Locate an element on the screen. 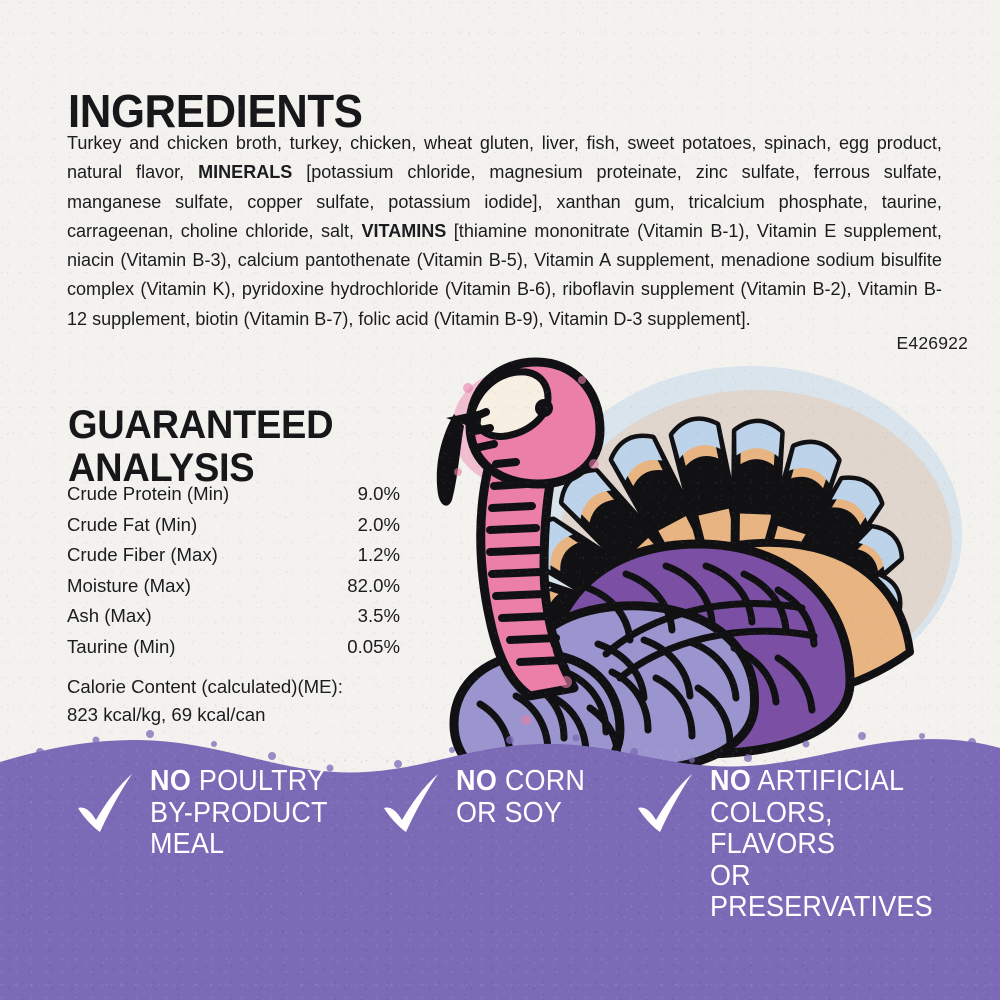  guaranteed-analysis-row: Crude Fiber (Max) 1.2% is located at coordinates (233, 559).